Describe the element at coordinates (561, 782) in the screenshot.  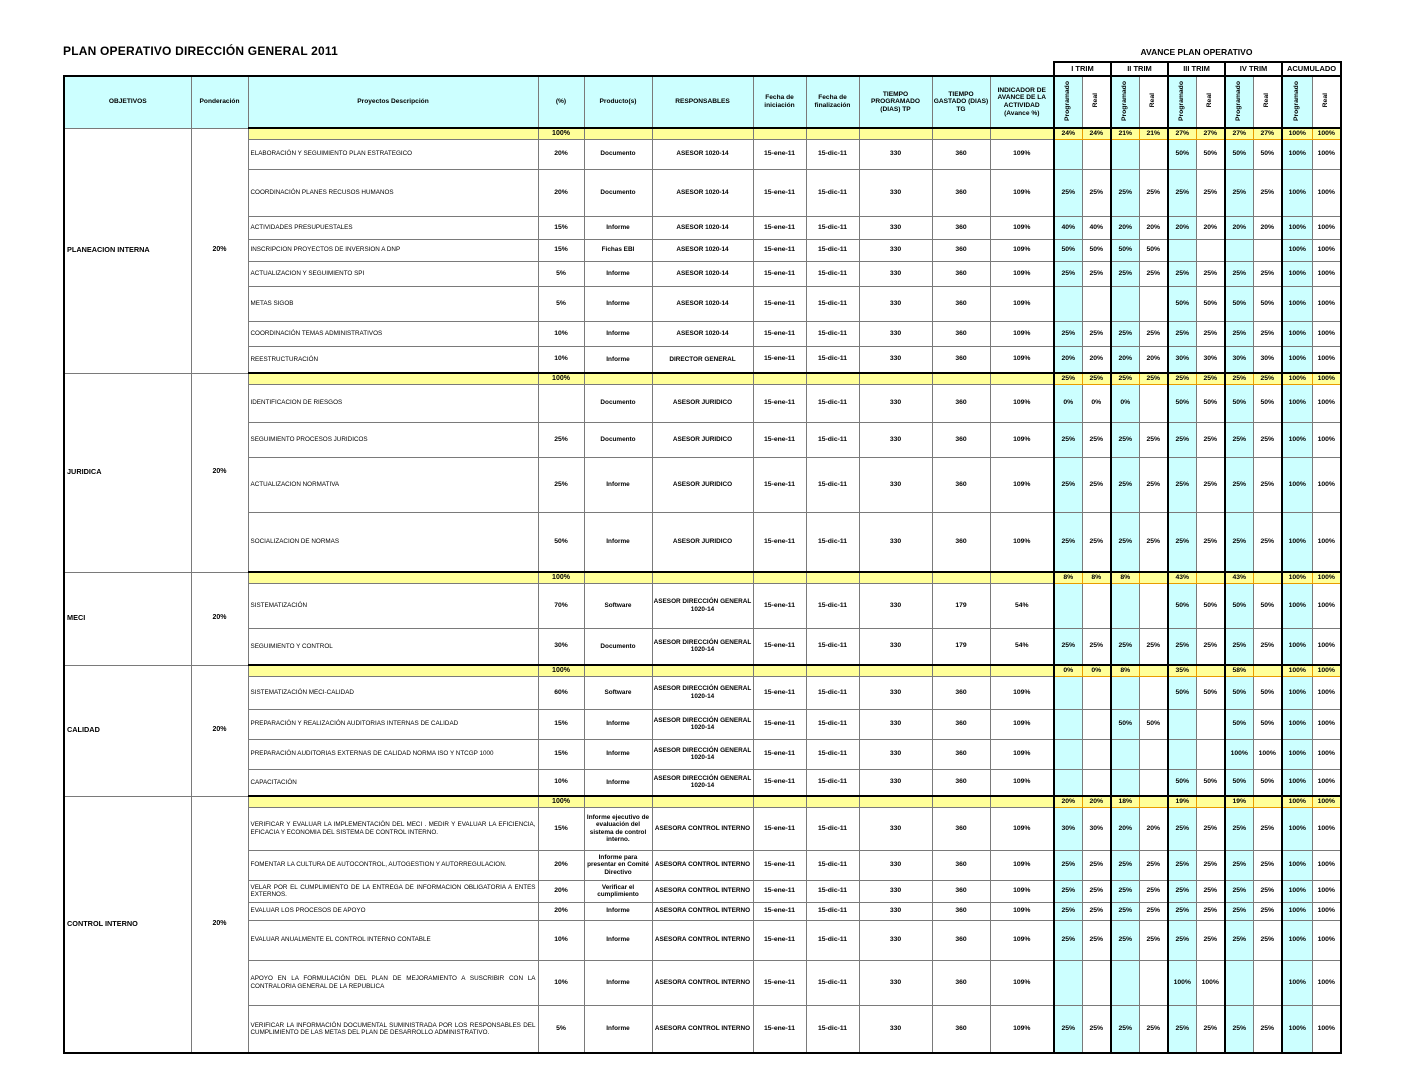
I see `pct-cell: 10%` at that location.